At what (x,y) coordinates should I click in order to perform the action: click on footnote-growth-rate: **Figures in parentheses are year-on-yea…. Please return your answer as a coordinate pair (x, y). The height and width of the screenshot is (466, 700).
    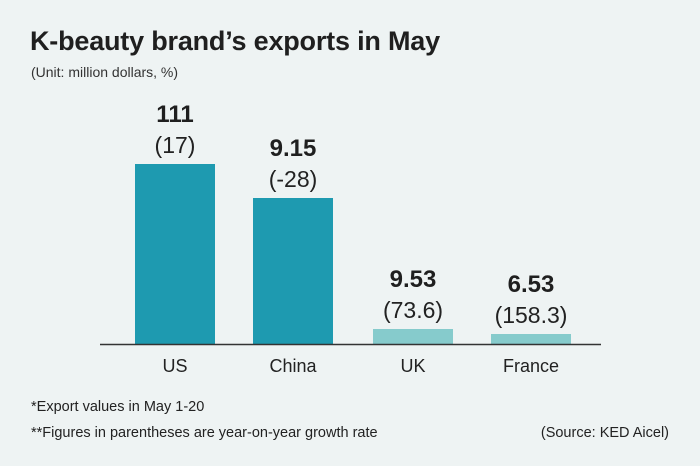
    Looking at the image, I should click on (204, 433).